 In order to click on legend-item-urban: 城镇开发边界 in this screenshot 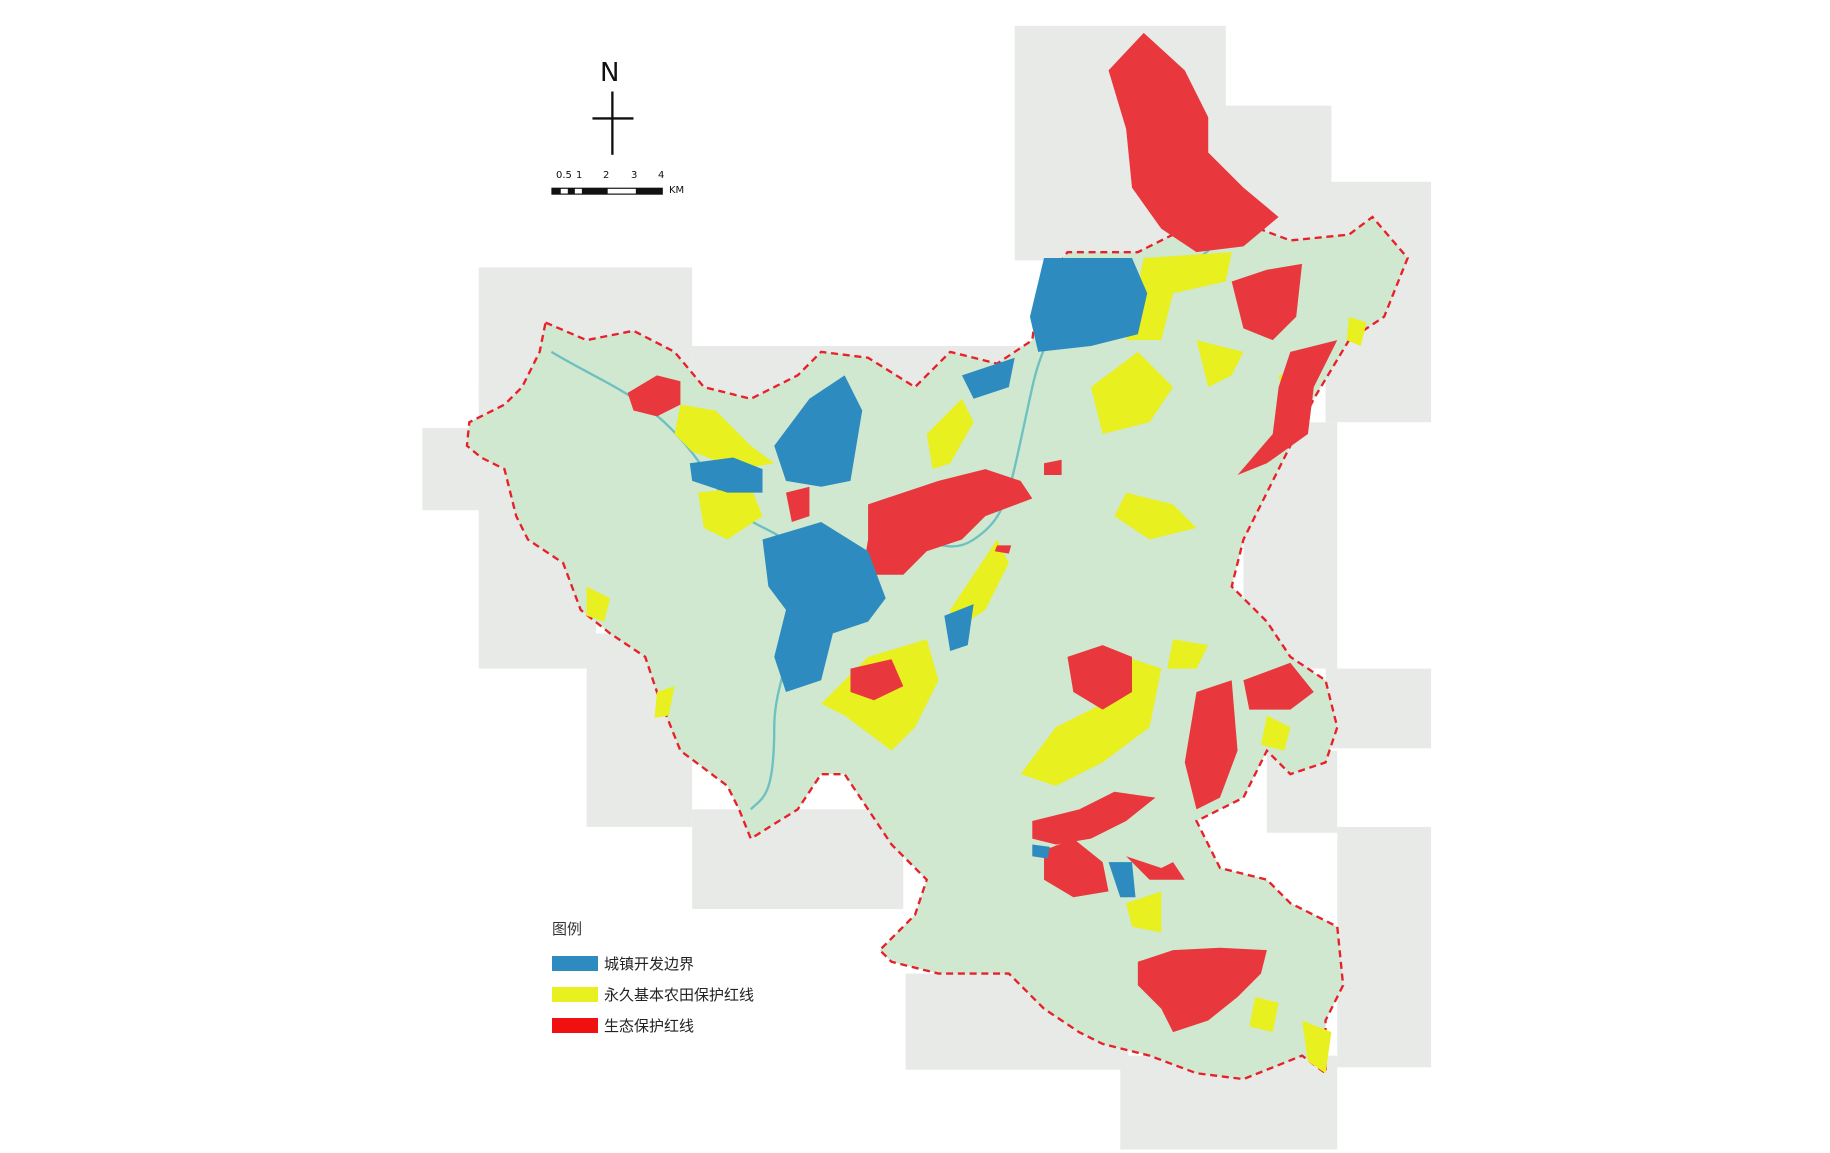, I will do `click(653, 963)`.